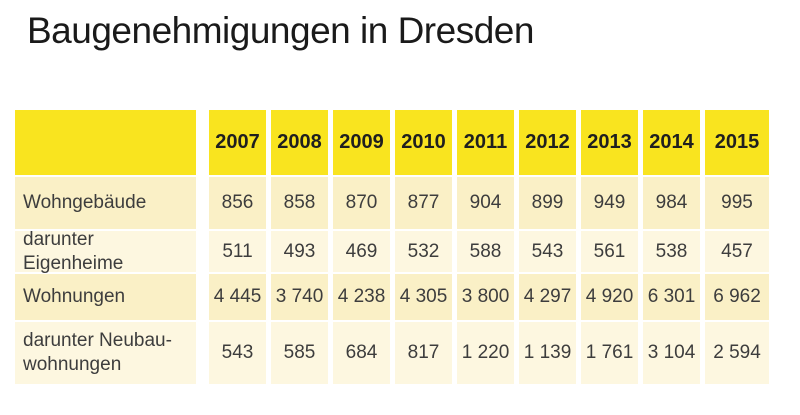 This screenshot has width=800, height=415. Describe the element at coordinates (423, 297) in the screenshot. I see `value-cell: 4 305` at that location.